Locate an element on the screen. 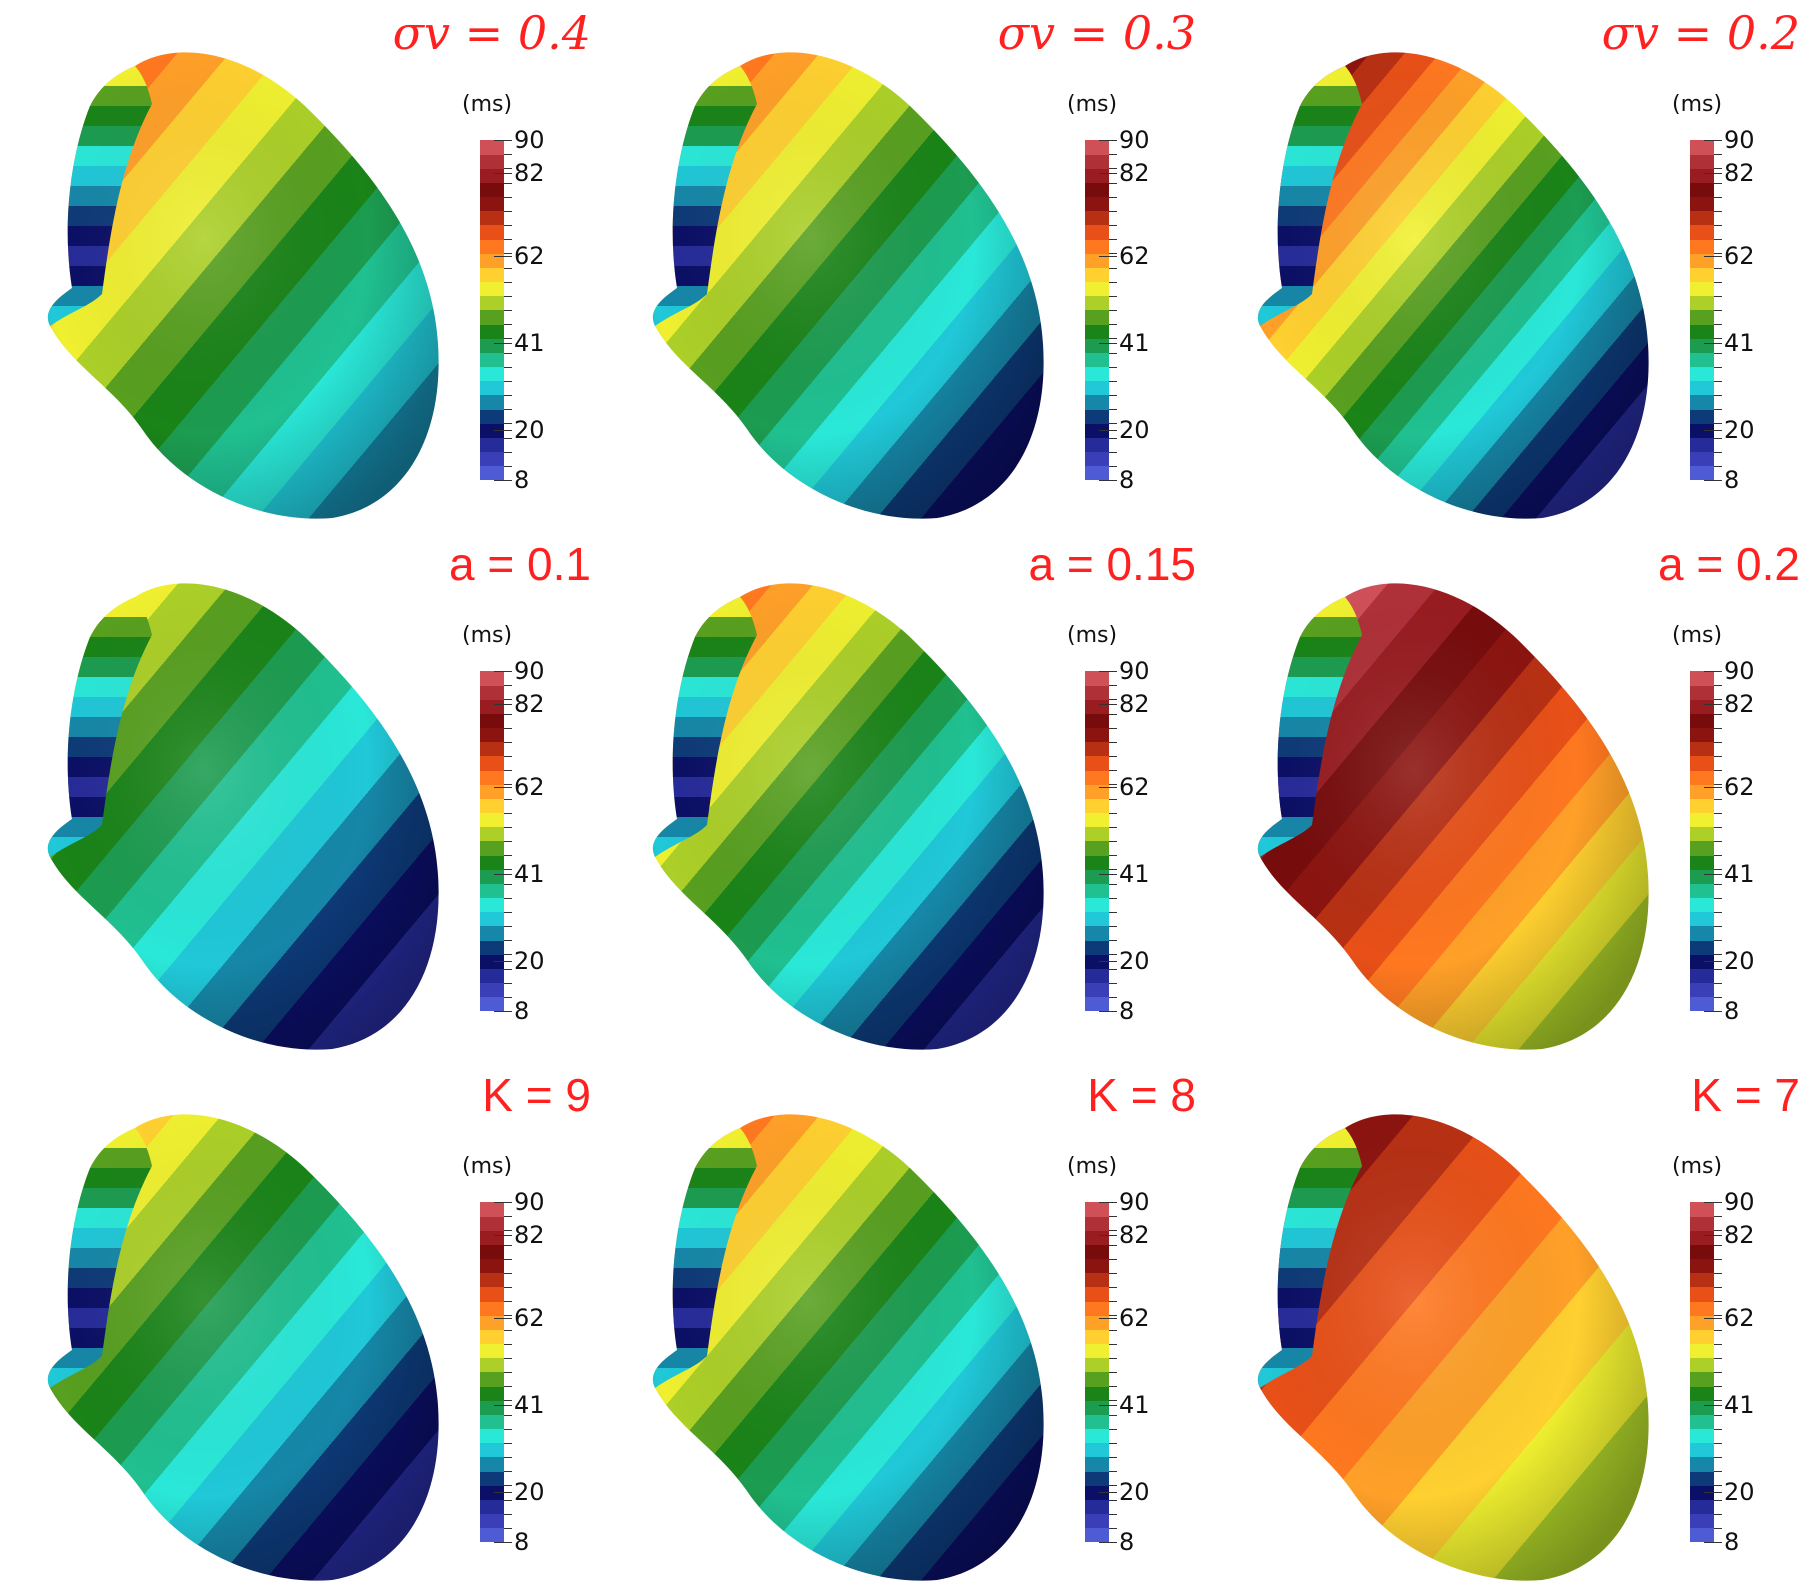 The height and width of the screenshot is (1594, 1814). surface-shading is located at coordinates (848, 816).